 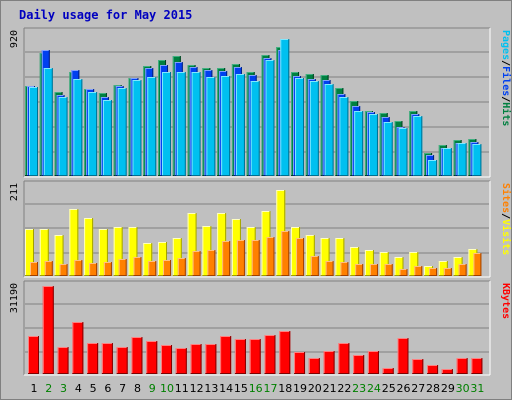 What do you see at coordinates (359, 388) in the screenshot?
I see `x-tick-label: 23` at bounding box center [359, 388].